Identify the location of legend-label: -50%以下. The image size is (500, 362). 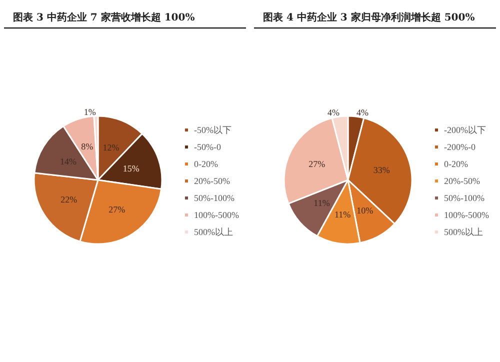
(213, 130).